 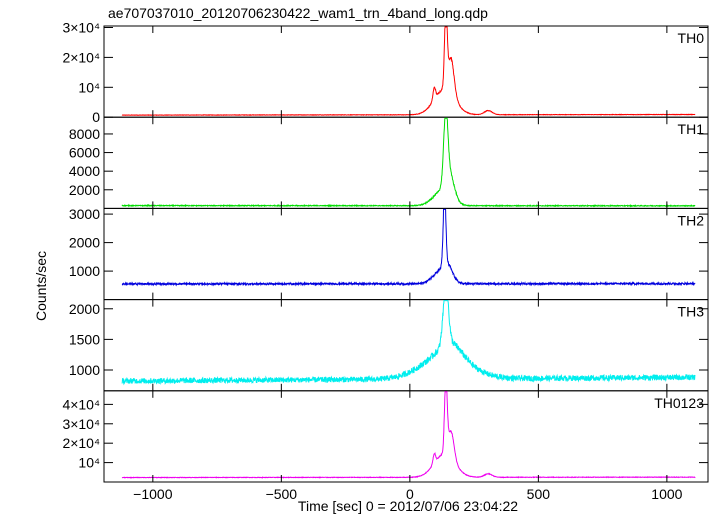 What do you see at coordinates (81, 27) in the screenshot?
I see `y-tick-label-th0: 3×10⁴` at bounding box center [81, 27].